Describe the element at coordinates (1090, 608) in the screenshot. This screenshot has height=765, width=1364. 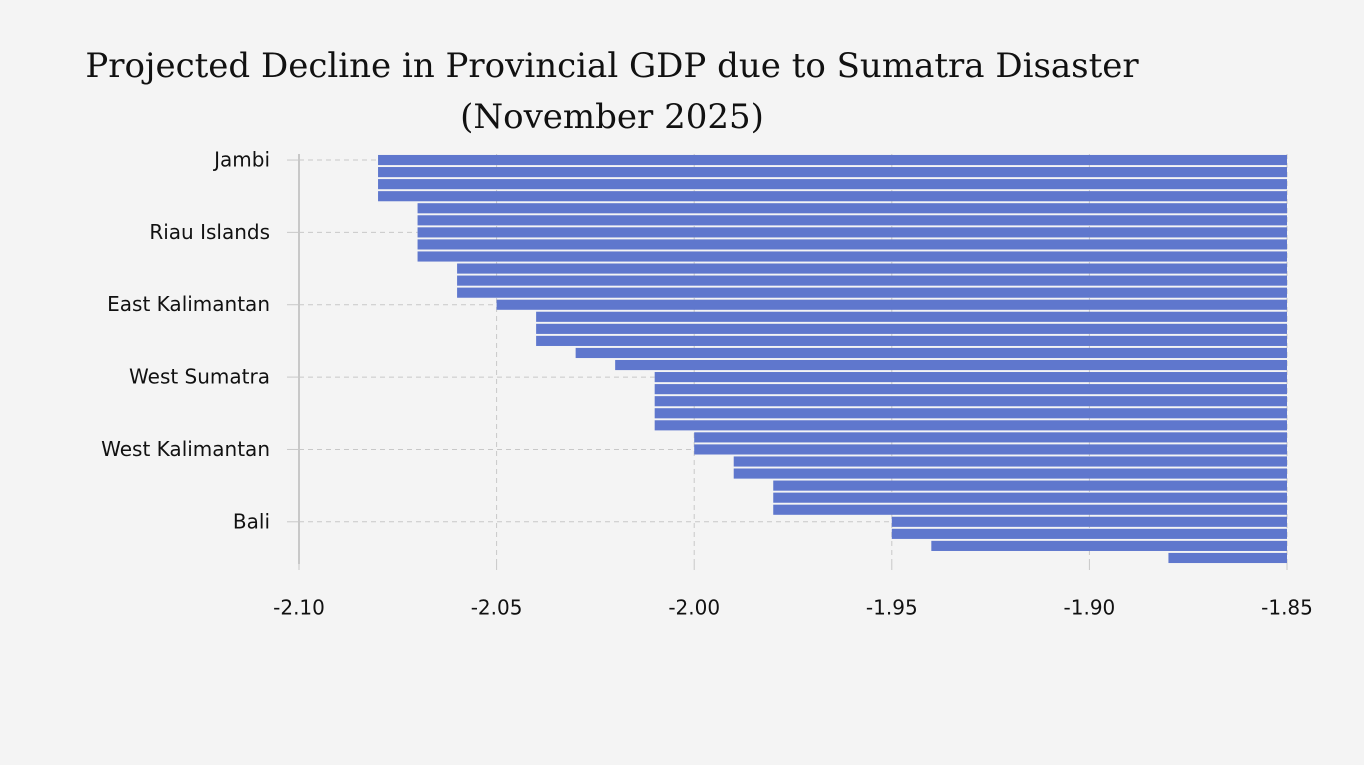
I see `x-tick-label: -1.90` at that location.